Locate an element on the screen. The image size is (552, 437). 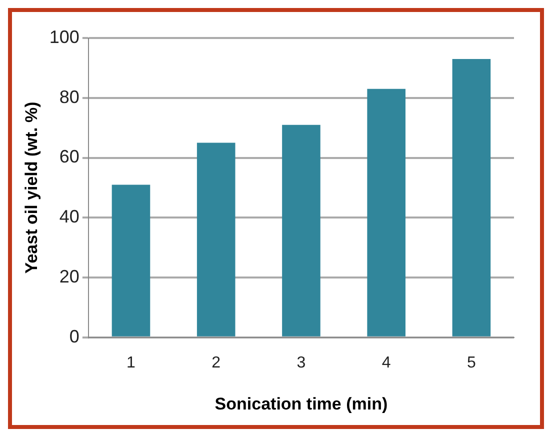
y-tick-label: 60 is located at coordinates (69, 156).